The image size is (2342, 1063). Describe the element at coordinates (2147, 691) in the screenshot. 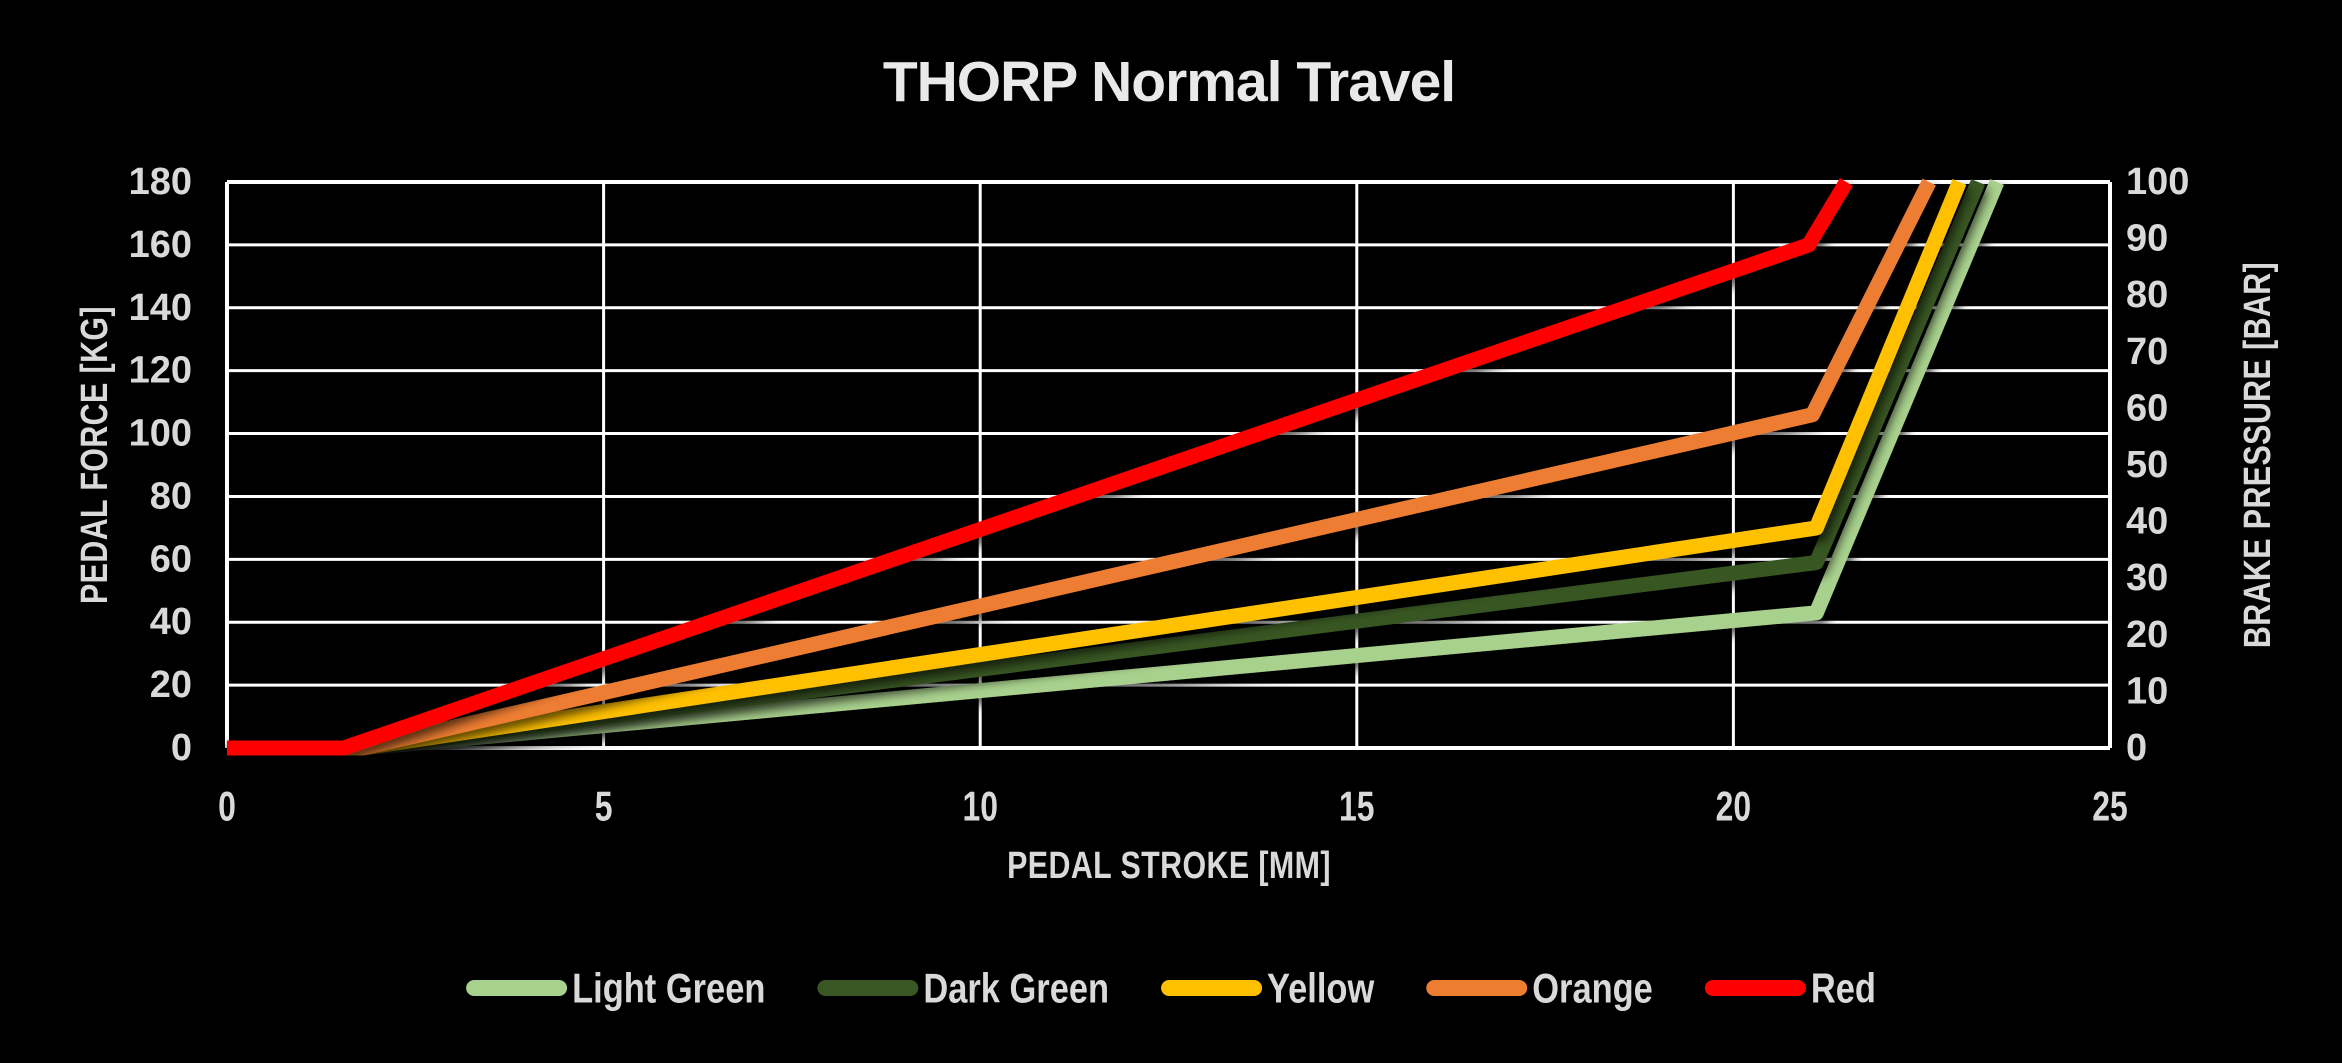

I see `y-tick-right-10: 10` at that location.